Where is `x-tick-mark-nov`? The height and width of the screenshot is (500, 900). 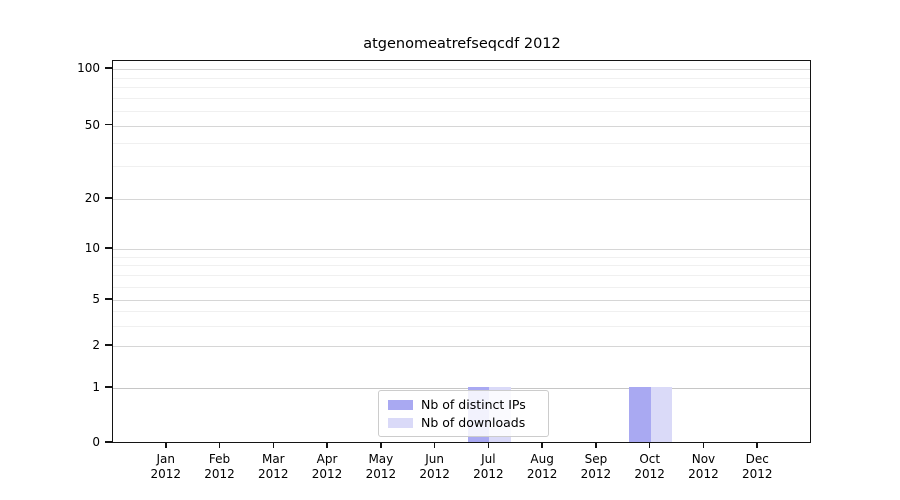 x-tick-mark-nov is located at coordinates (703, 445).